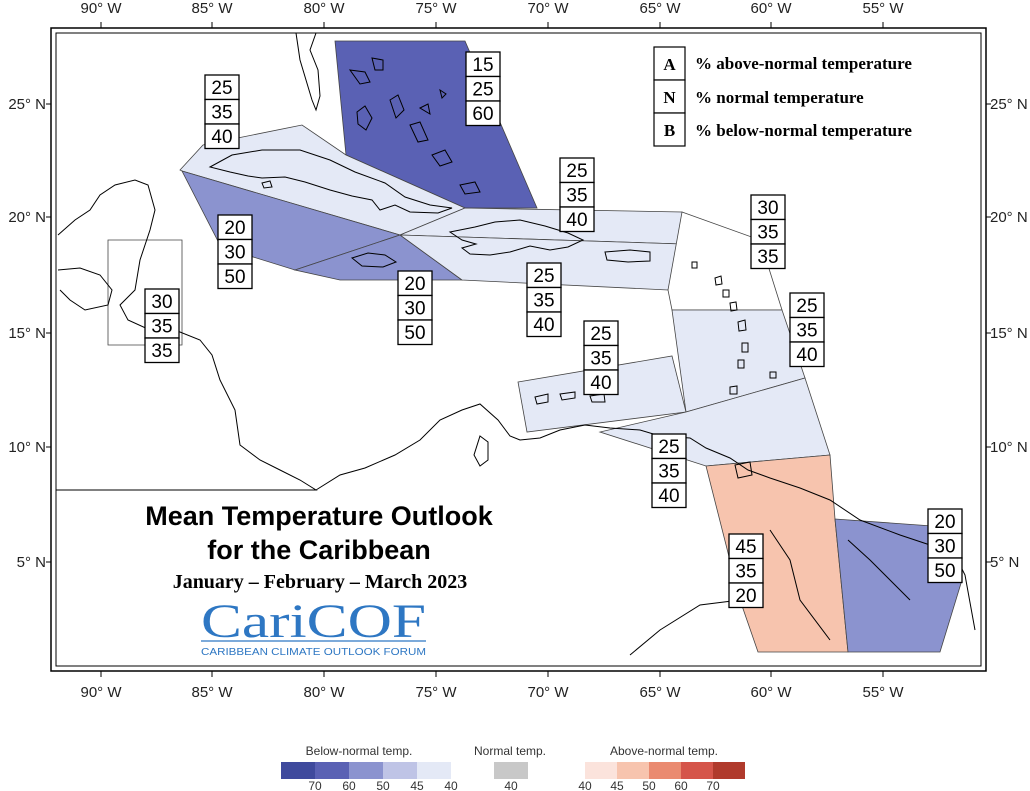 This screenshot has width=1030, height=791. What do you see at coordinates (883, 692) in the screenshot?
I see `lon-label: 55° W` at bounding box center [883, 692].